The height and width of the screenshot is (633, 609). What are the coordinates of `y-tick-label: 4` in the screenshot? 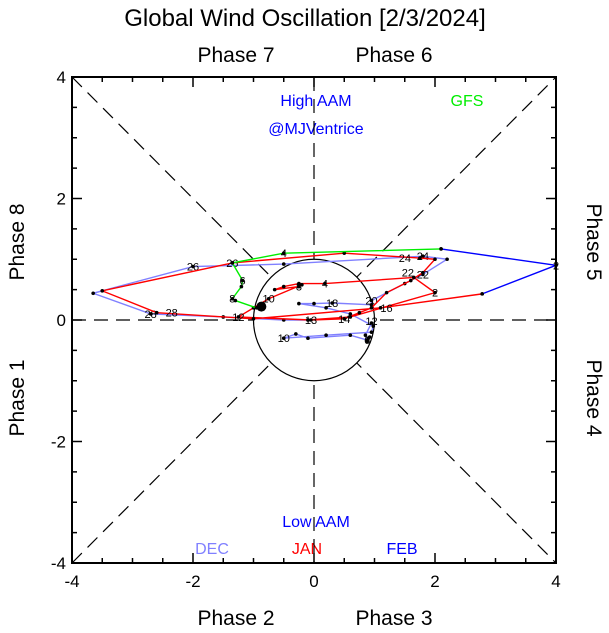 It's located at (61, 77).